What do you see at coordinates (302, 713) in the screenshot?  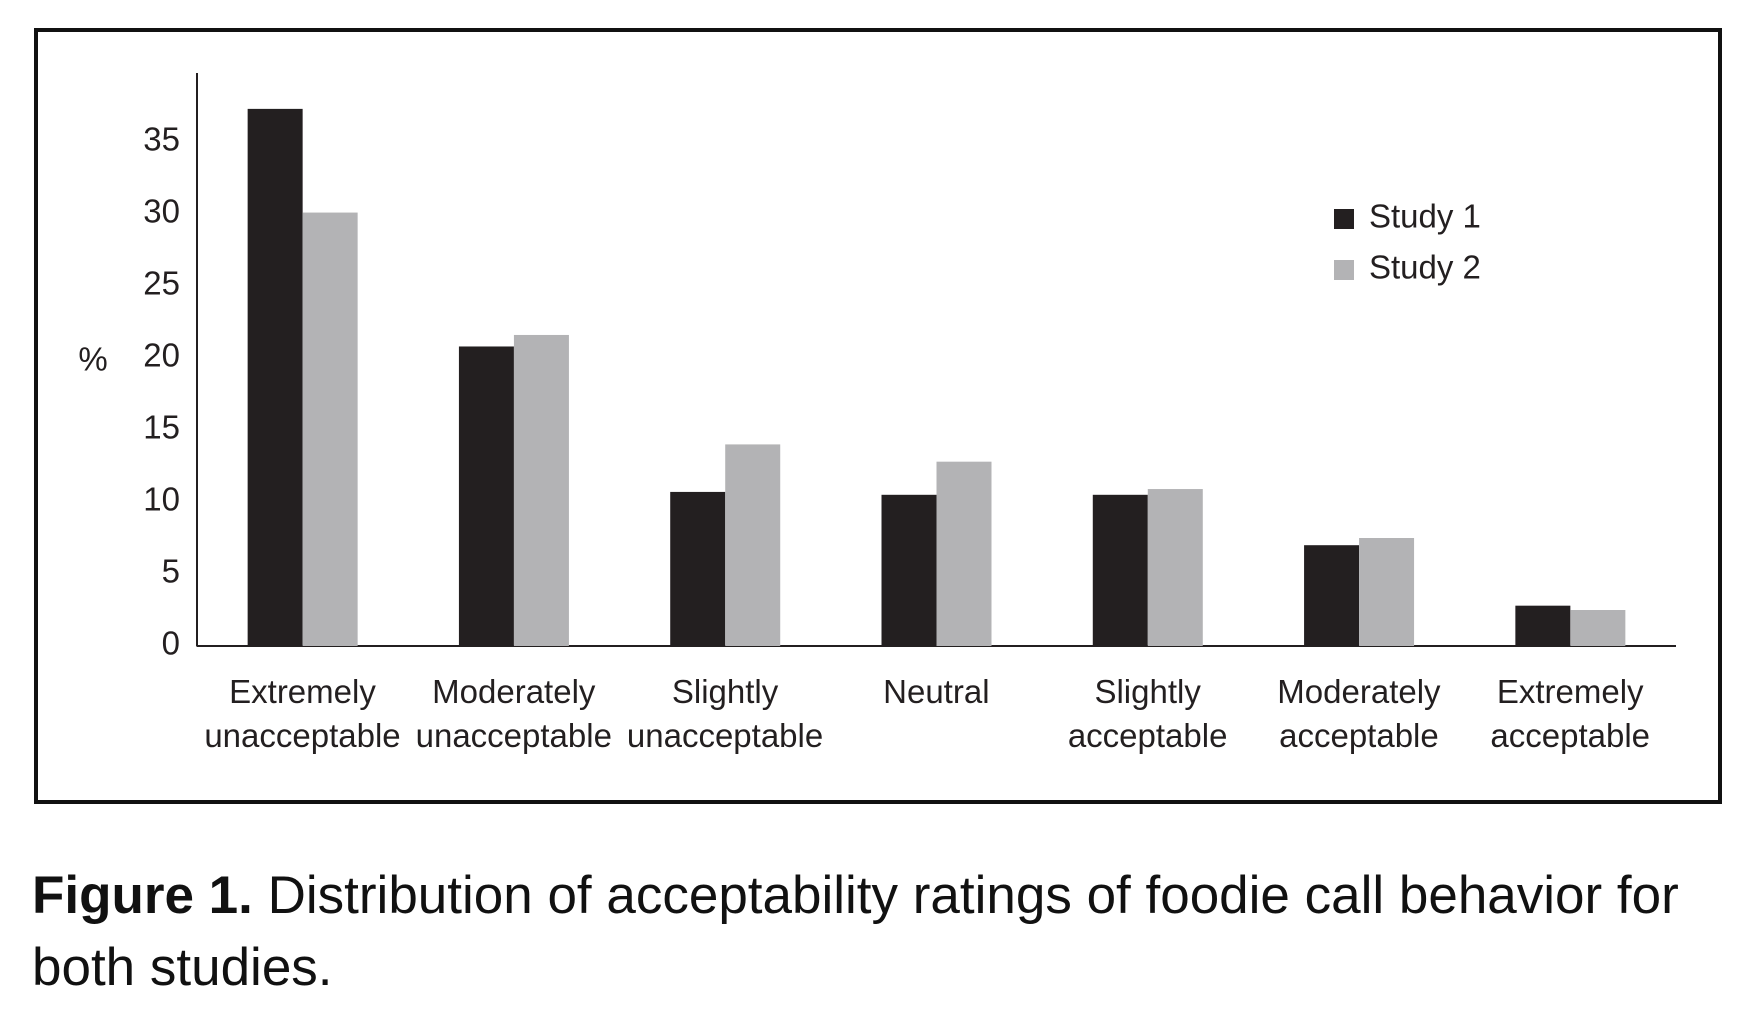 I see `x-tick-label: Extremely unacceptable` at bounding box center [302, 713].